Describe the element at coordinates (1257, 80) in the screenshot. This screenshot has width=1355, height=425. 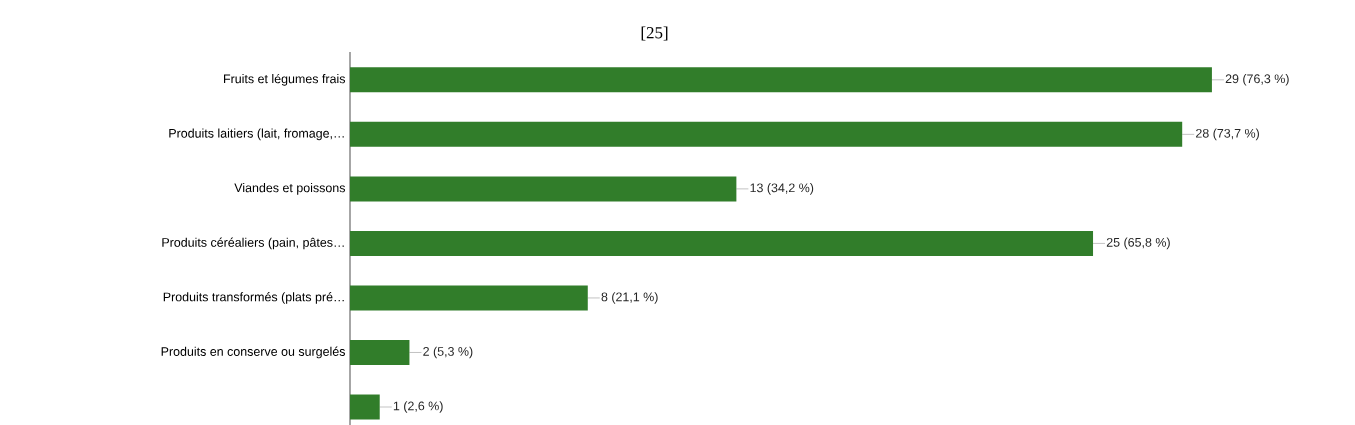
I see `data-label: 29 (76,3 %)` at that location.